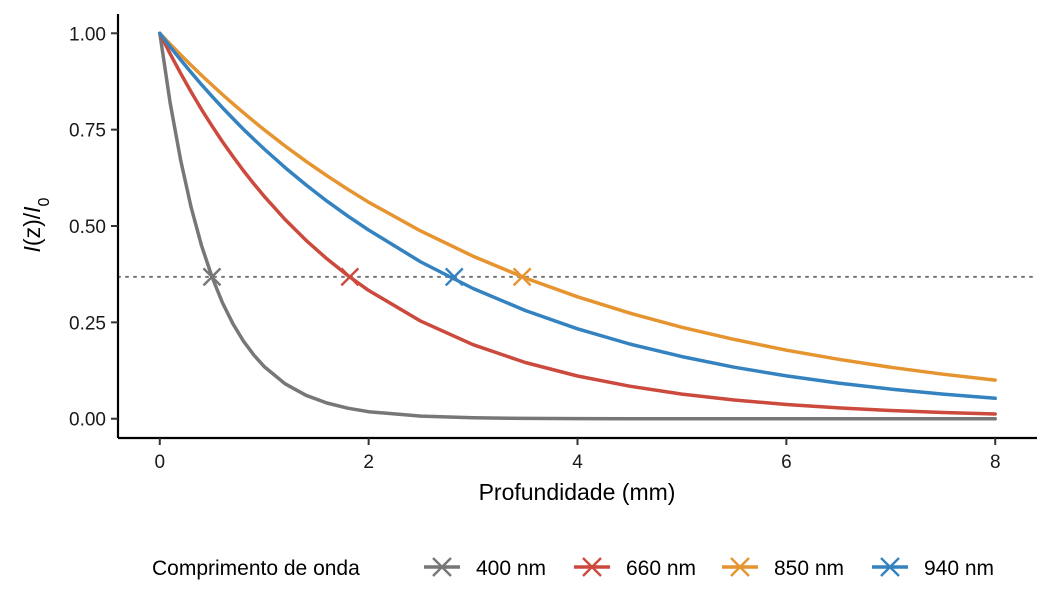 The width and height of the screenshot is (1051, 614). Describe the element at coordinates (32, 248) in the screenshot. I see `y-axis-title-italic-1: I` at that location.